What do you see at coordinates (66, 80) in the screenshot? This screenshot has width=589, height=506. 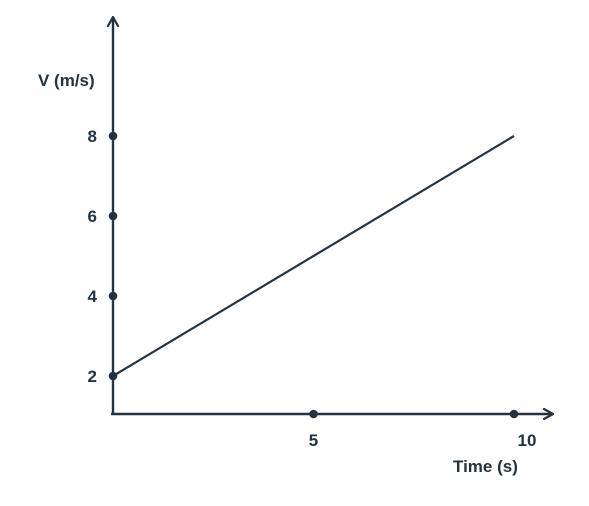 I see `y-axis-title: V (m/s)` at bounding box center [66, 80].